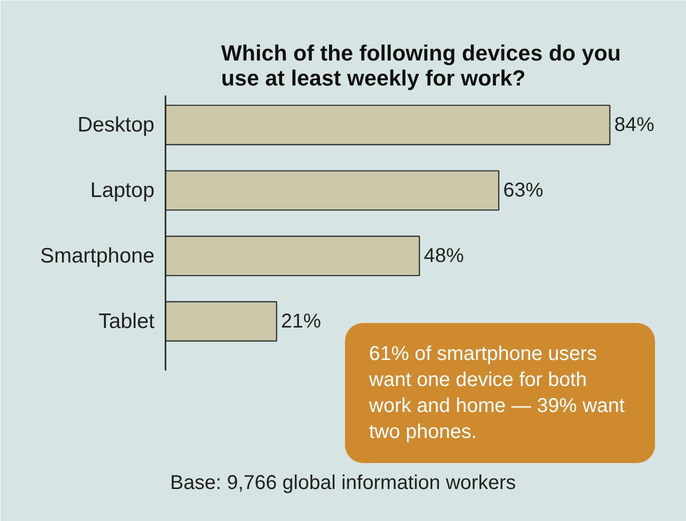 Image resolution: width=686 pixels, height=521 pixels. I want to click on y-tick-label: Laptop, so click(122, 190).